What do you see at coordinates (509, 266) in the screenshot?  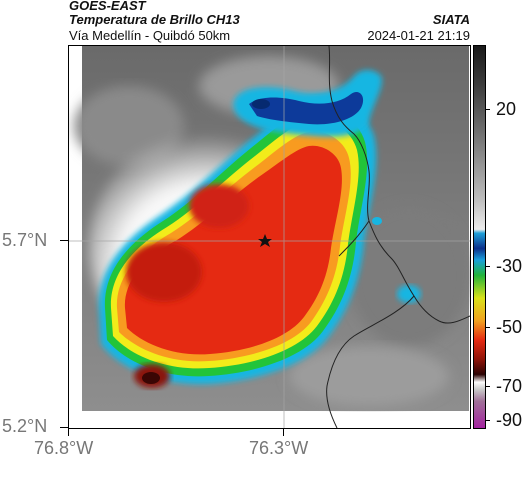 I see `colorbar-label: -30` at bounding box center [509, 266].